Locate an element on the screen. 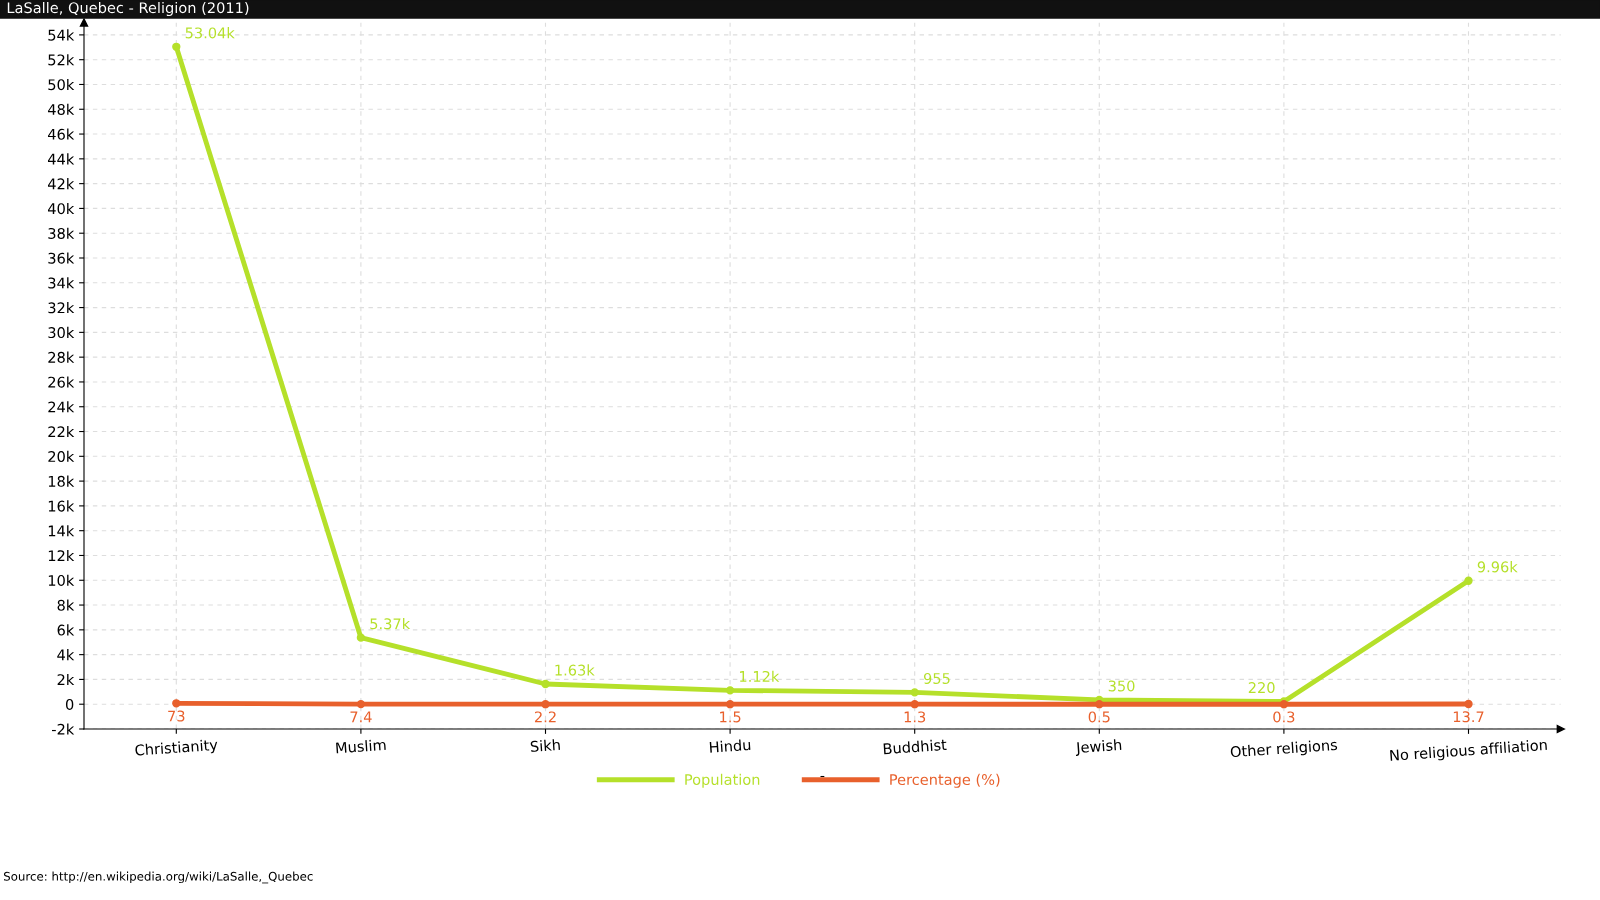 Image resolution: width=1600 pixels, height=900 pixels. y-tick-label: 12k is located at coordinates (61, 555).